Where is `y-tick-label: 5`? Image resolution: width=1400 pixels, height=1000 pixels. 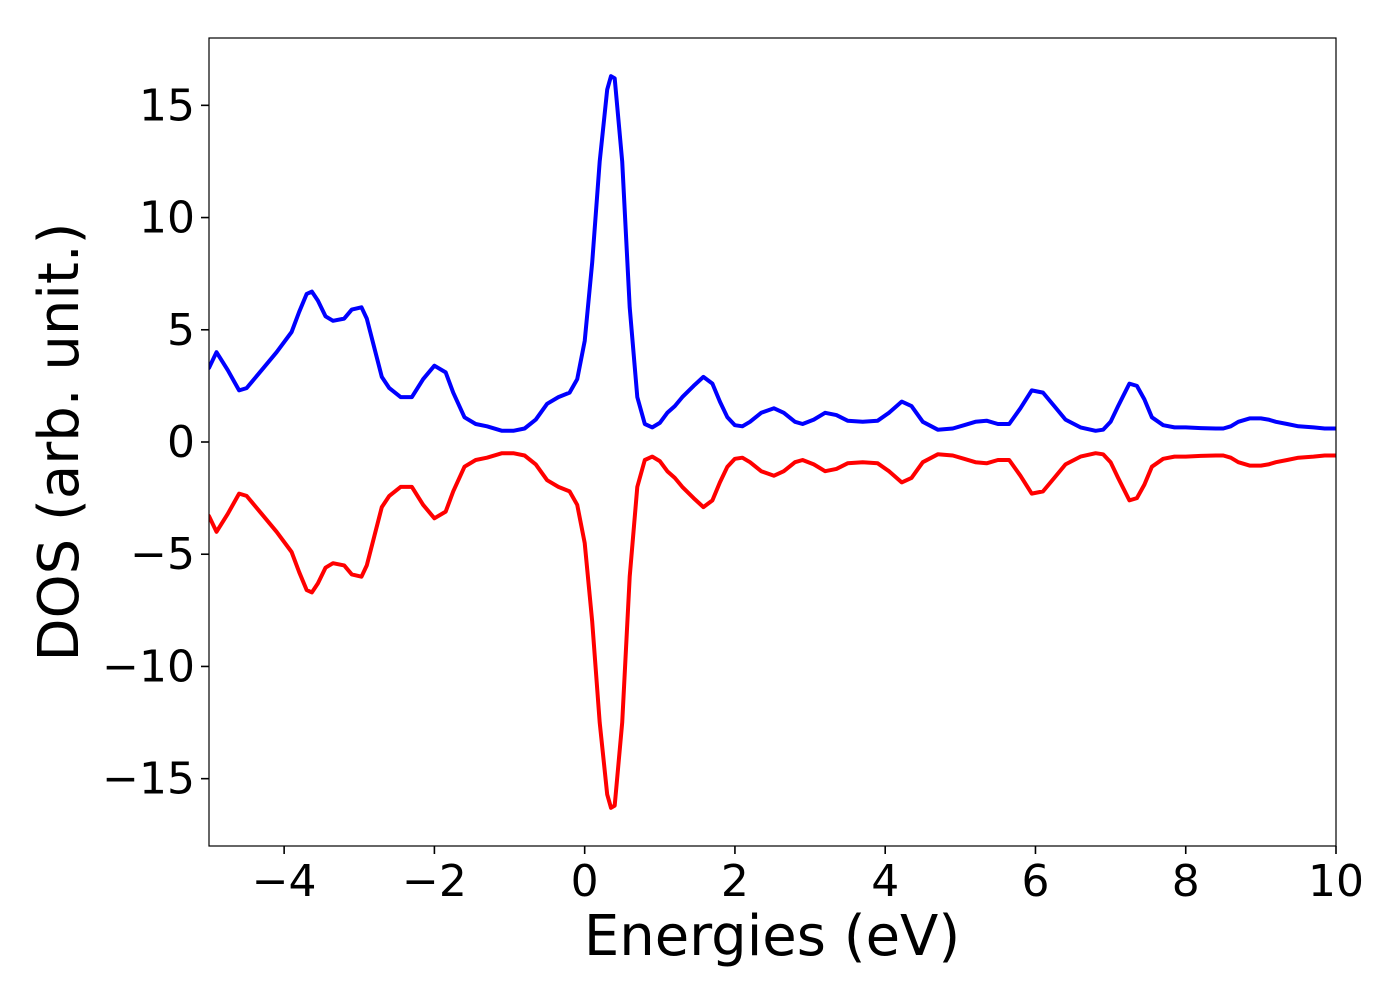
y-tick-label: 5 is located at coordinates (181, 330).